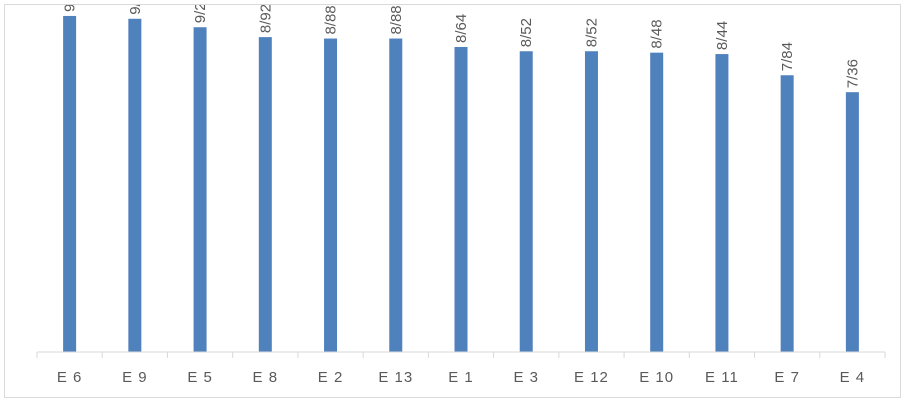  I want to click on x-tick-label-e13: E 13, so click(395, 377).